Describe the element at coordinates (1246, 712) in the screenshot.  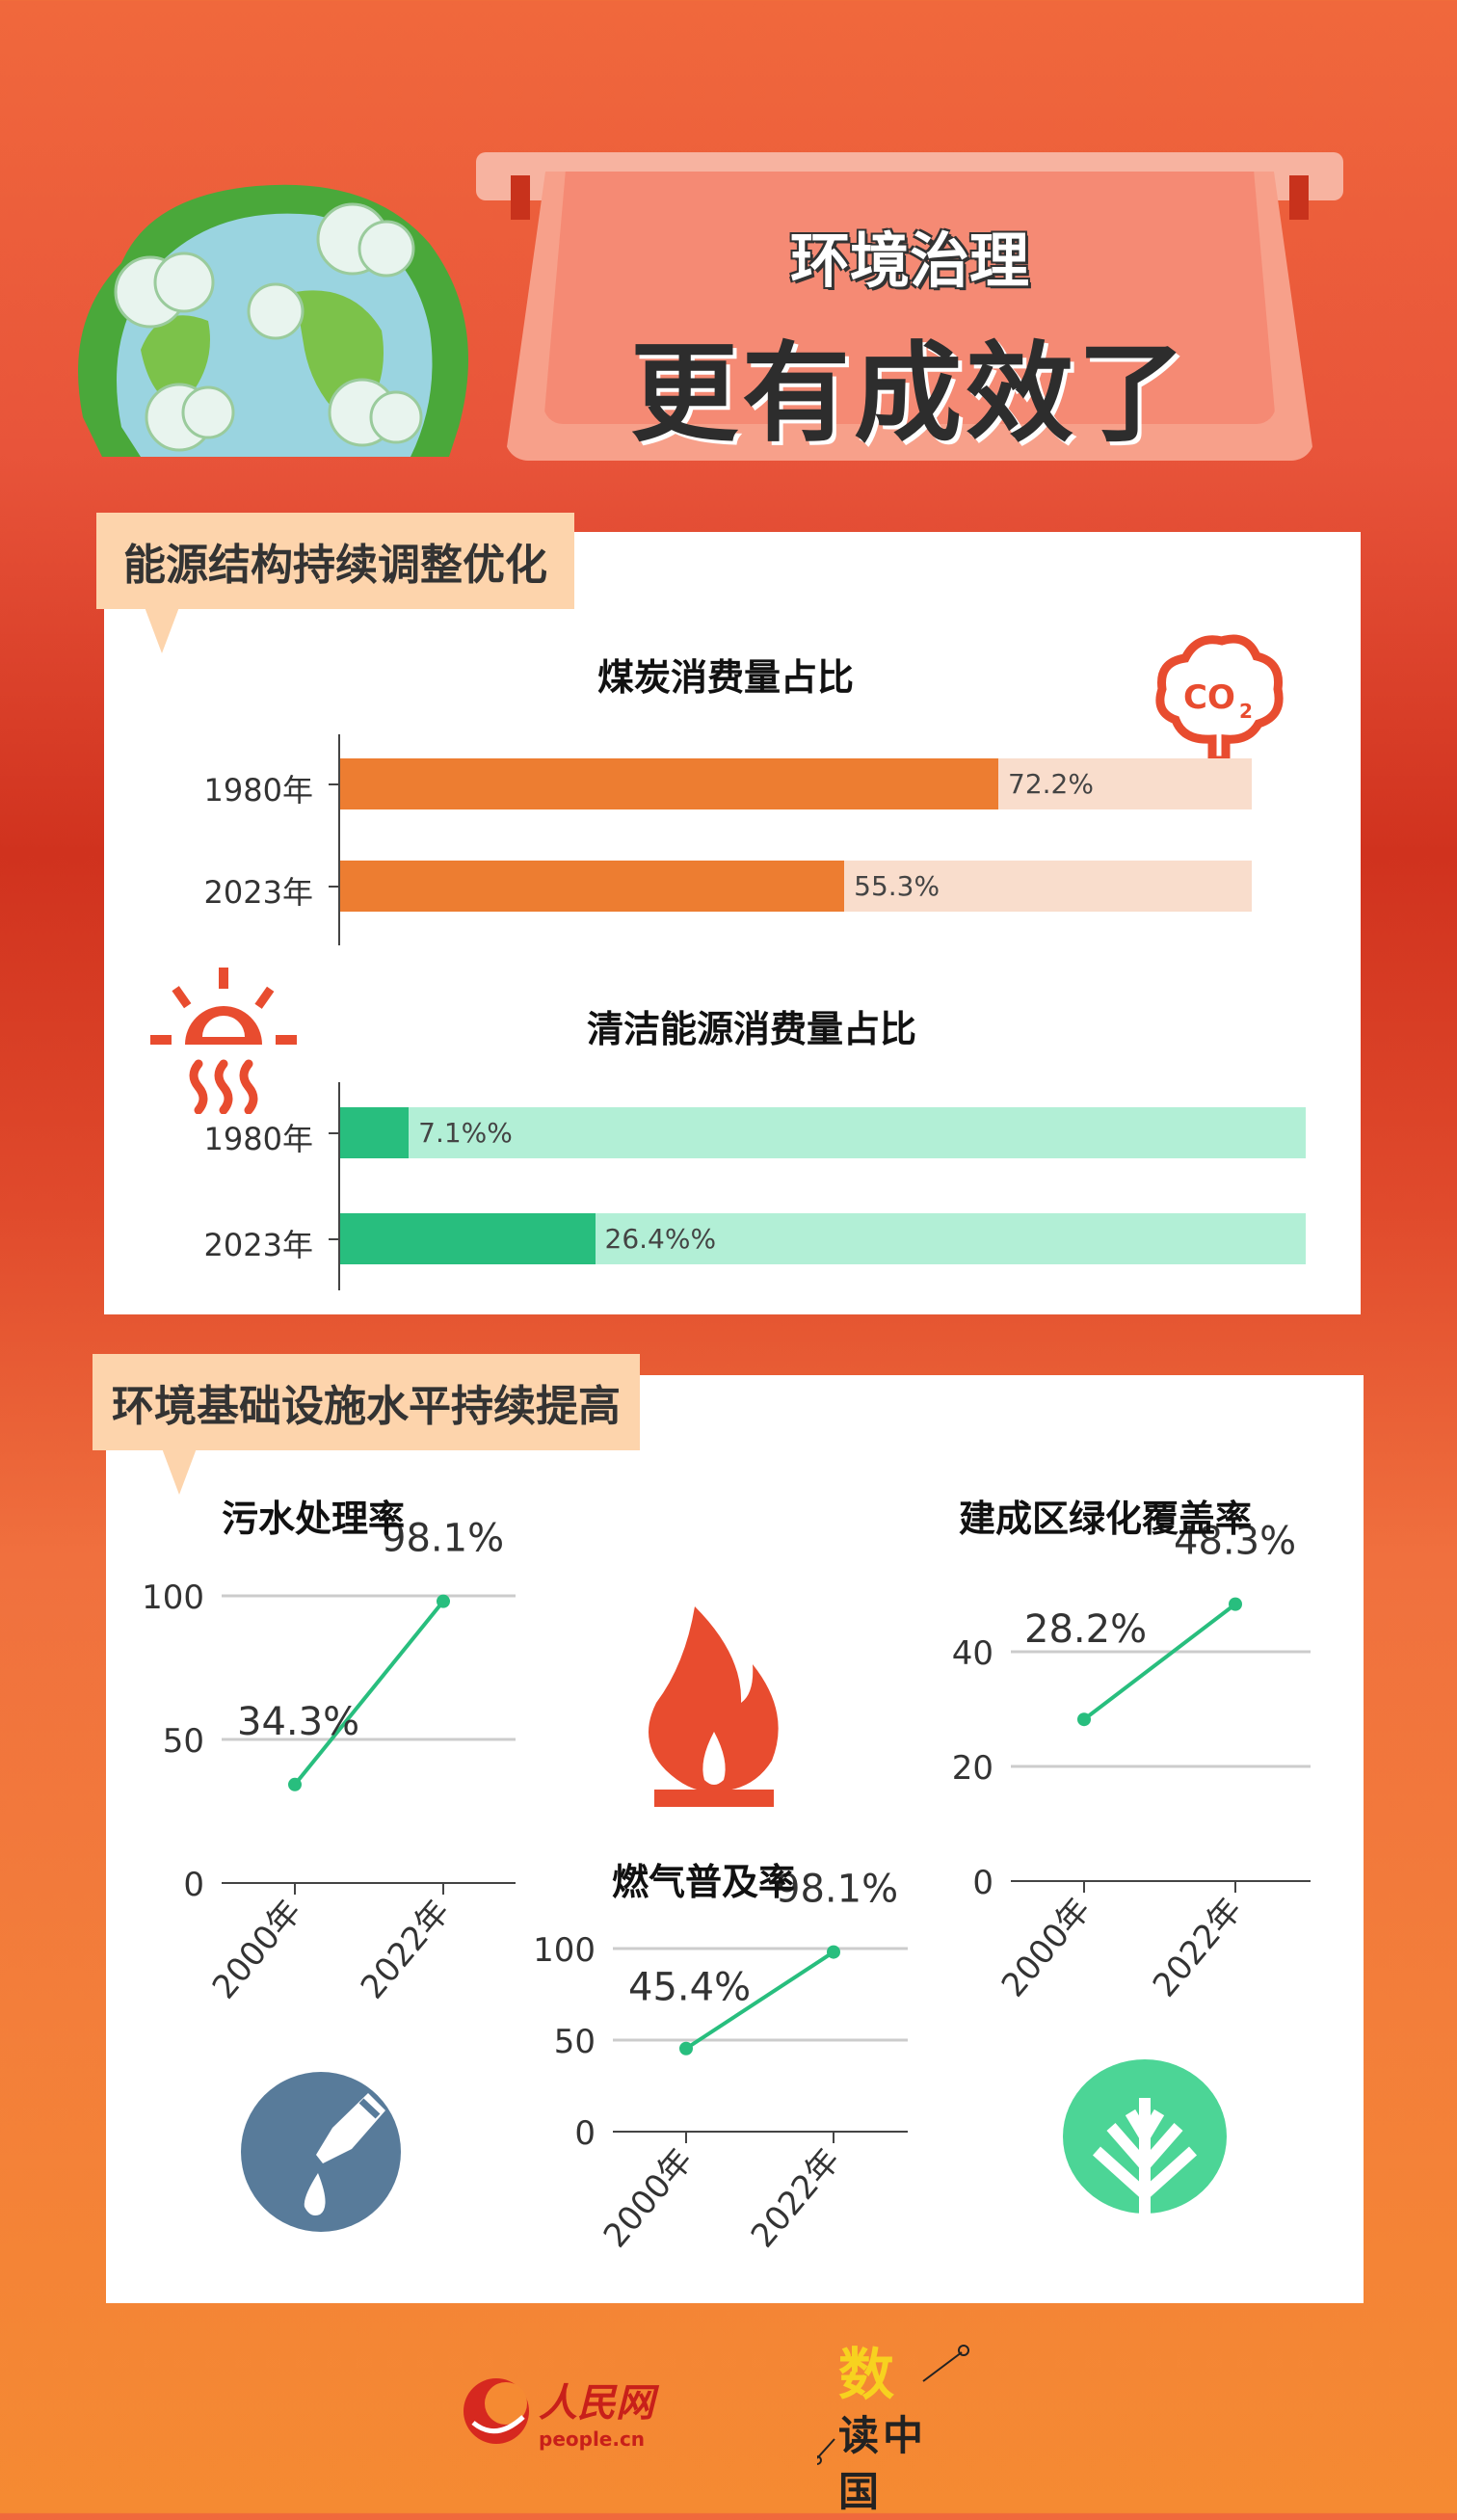
I see `svg-text: 2` at that location.